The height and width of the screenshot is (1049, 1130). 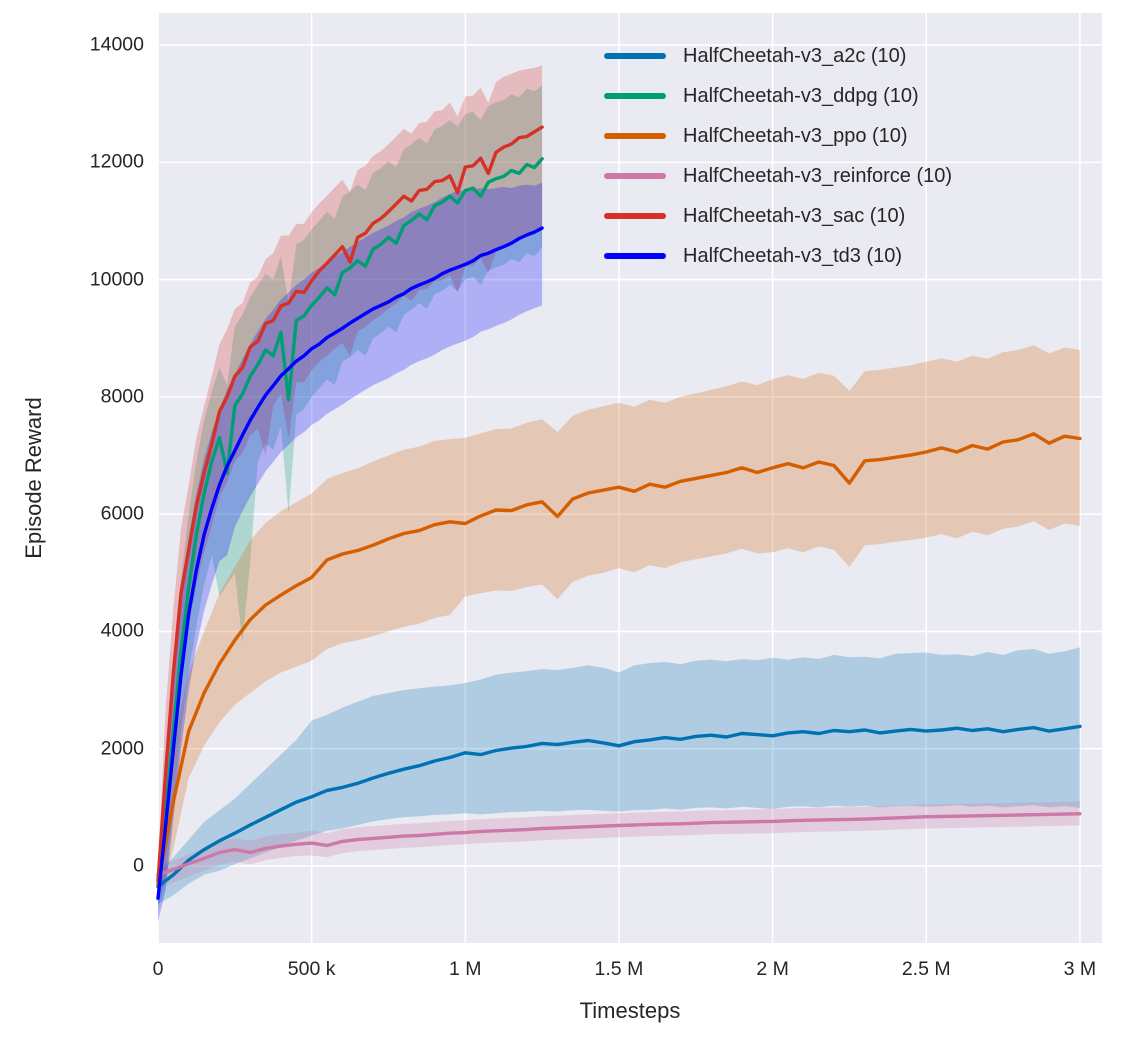 What do you see at coordinates (122, 513) in the screenshot?
I see `y-tick-label: 6000` at bounding box center [122, 513].